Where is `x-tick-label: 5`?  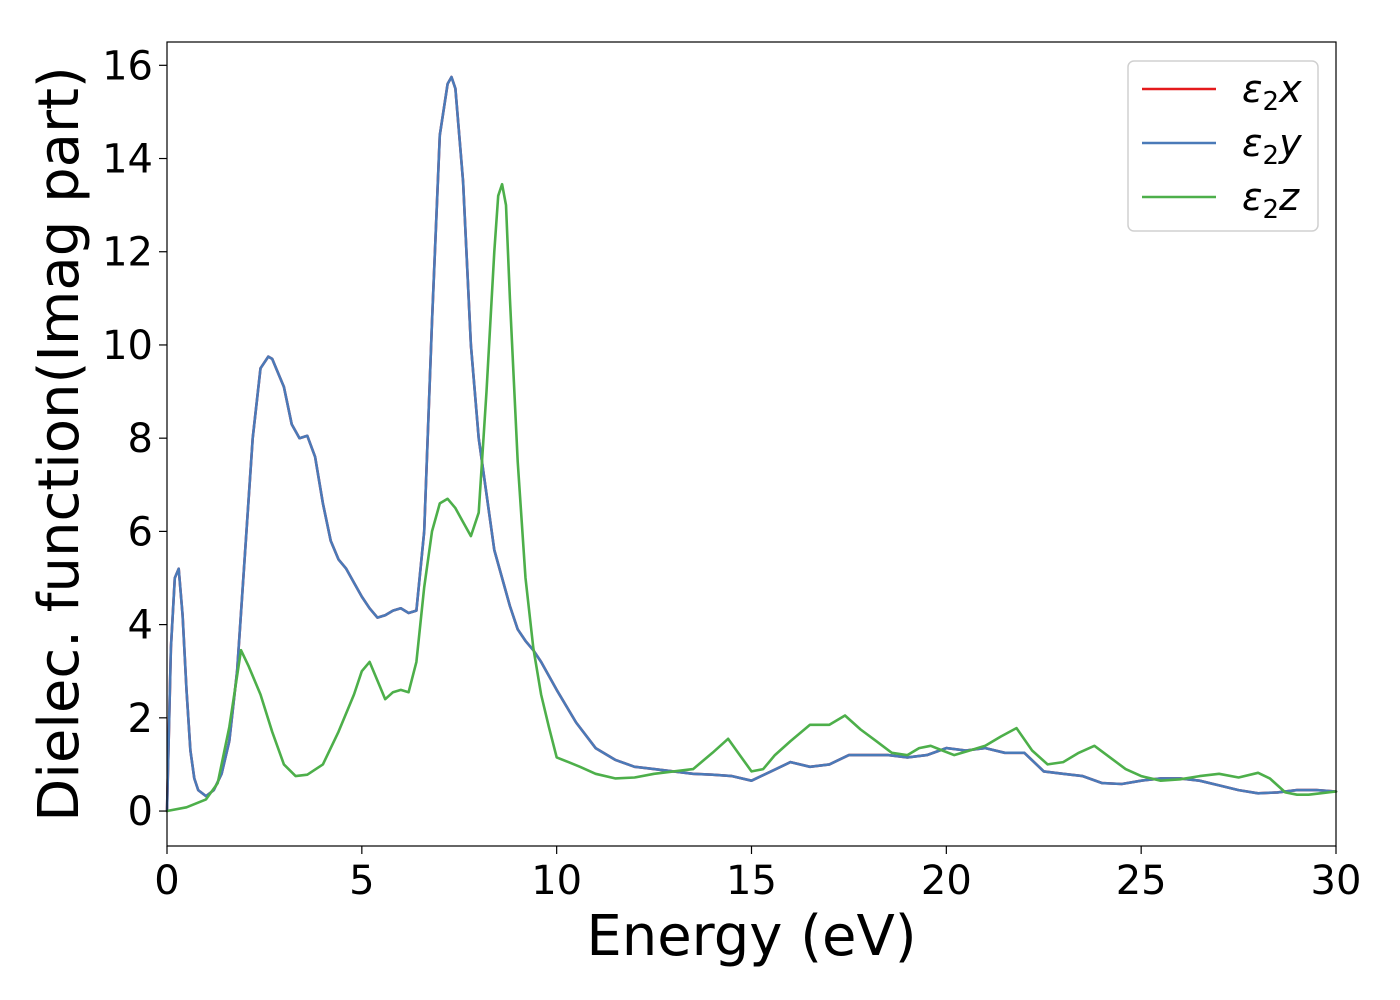
x-tick-label: 5 is located at coordinates (361, 881).